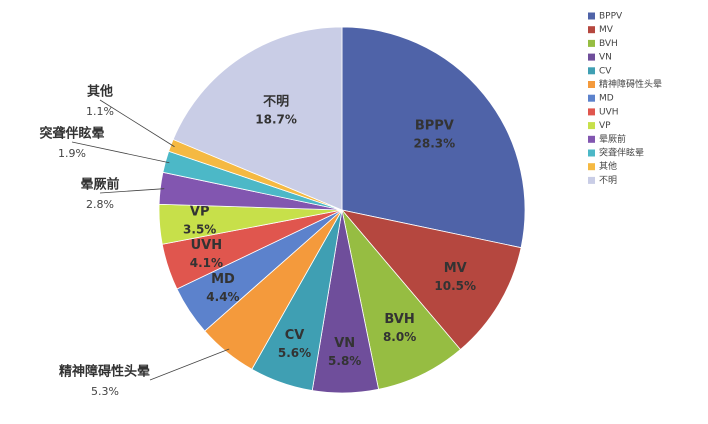  What do you see at coordinates (608, 180) in the screenshot?
I see `legend-label: 不明` at bounding box center [608, 180].